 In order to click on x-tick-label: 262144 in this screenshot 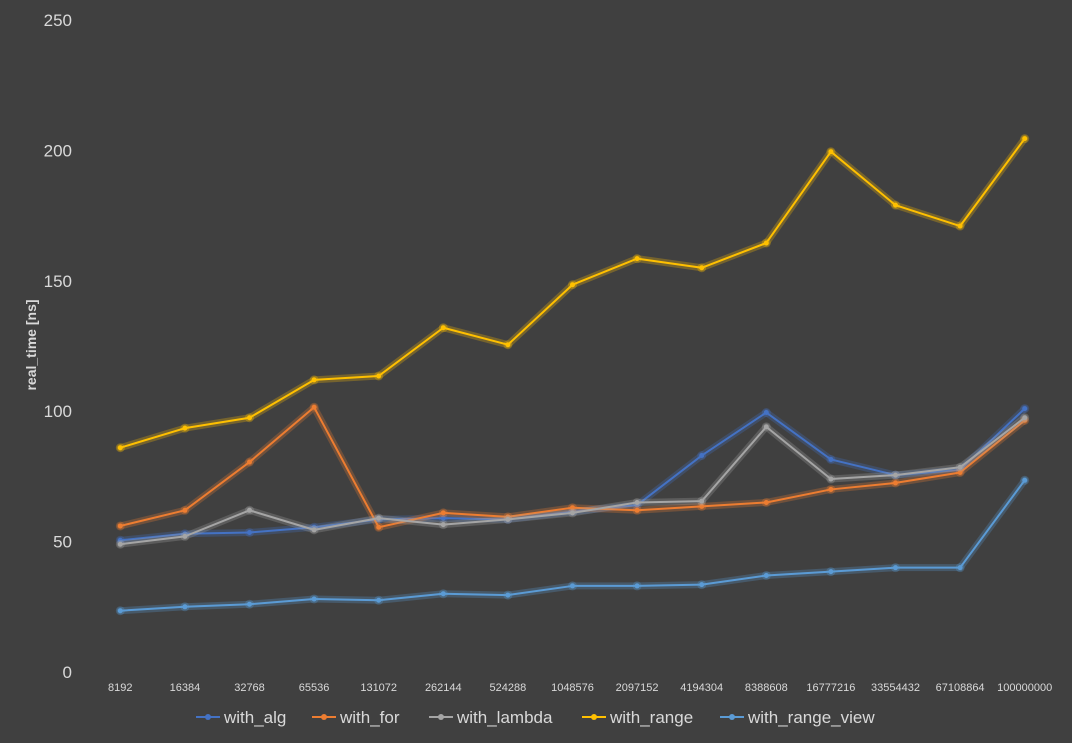, I will do `click(443, 688)`.